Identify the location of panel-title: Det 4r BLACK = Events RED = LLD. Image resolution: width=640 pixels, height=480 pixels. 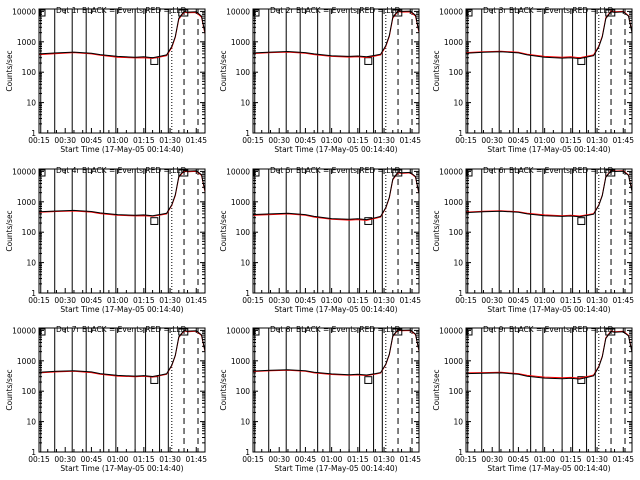
(121, 170).